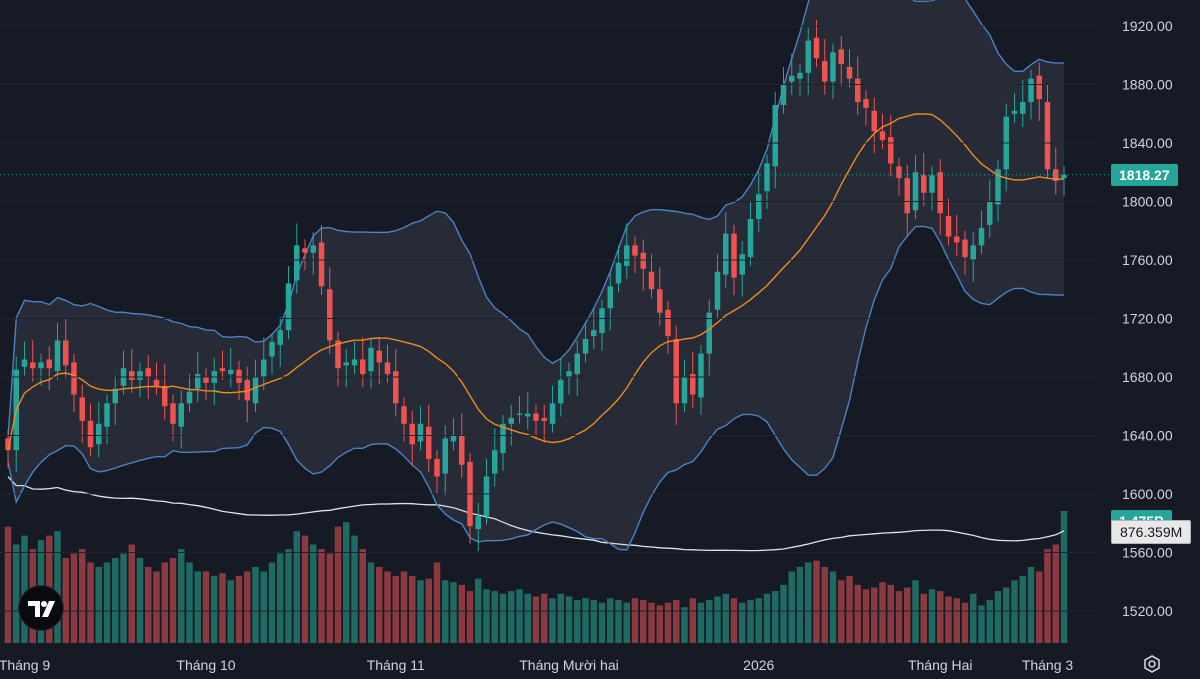 The height and width of the screenshot is (679, 1200). Describe the element at coordinates (41, 608) in the screenshot. I see `tradingview-logo` at that location.